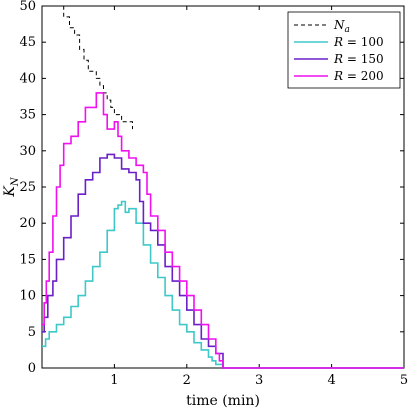  I want to click on y-tick-label: 10, so click(27, 296).